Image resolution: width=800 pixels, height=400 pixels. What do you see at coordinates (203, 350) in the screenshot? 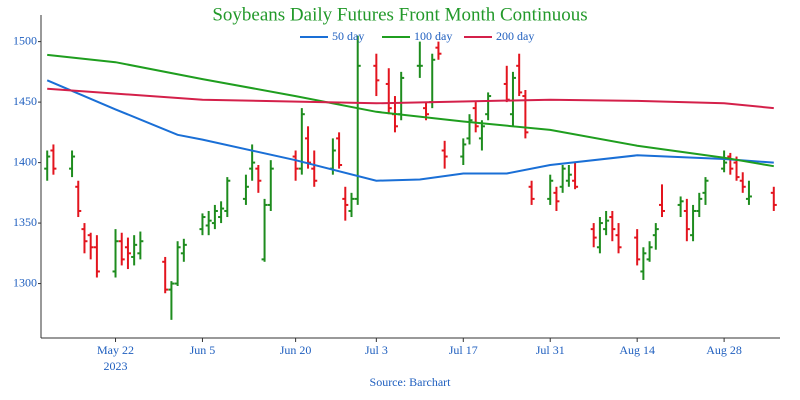
I see `x-tick-label: Jun 5` at bounding box center [203, 350].